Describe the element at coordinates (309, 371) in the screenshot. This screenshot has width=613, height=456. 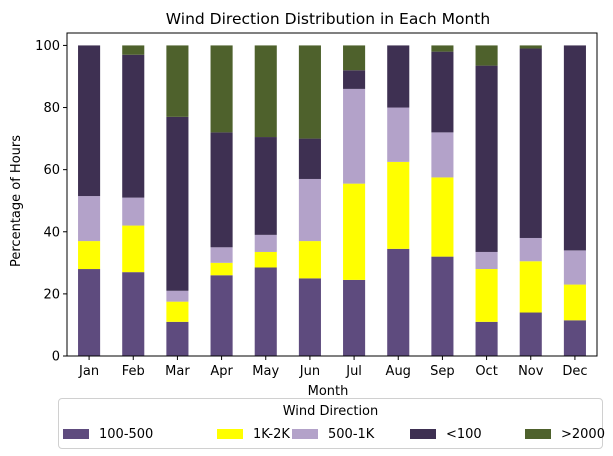
I see `x-tick-label: Jun` at that location.